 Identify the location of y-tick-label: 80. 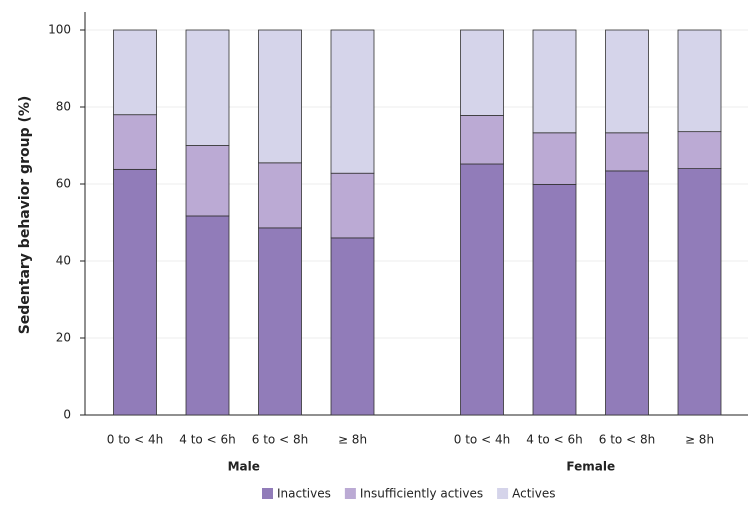
(63, 107).